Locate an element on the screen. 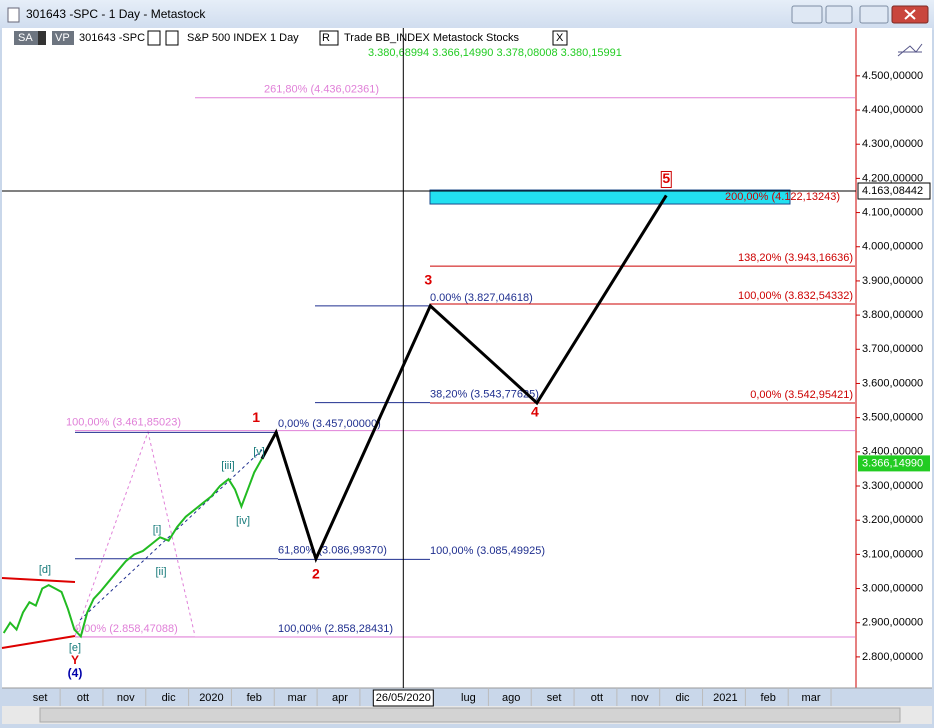 This screenshot has height=728, width=934. y-tick-label: 3.000,00000 is located at coordinates (892, 588).